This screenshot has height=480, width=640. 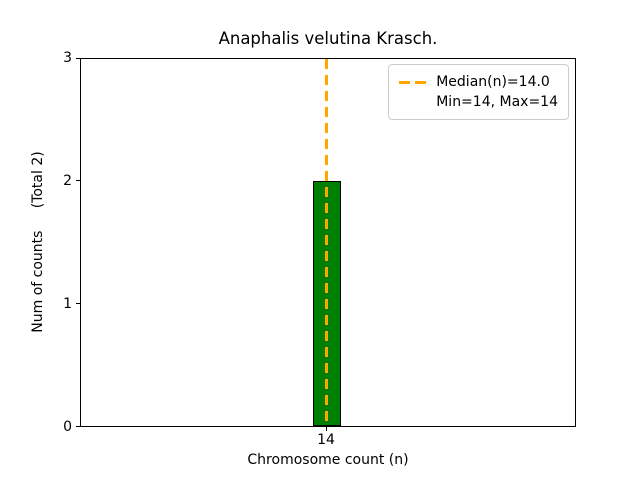 I want to click on legend-label-minmax: Min=14, Max=14, so click(x=497, y=102).